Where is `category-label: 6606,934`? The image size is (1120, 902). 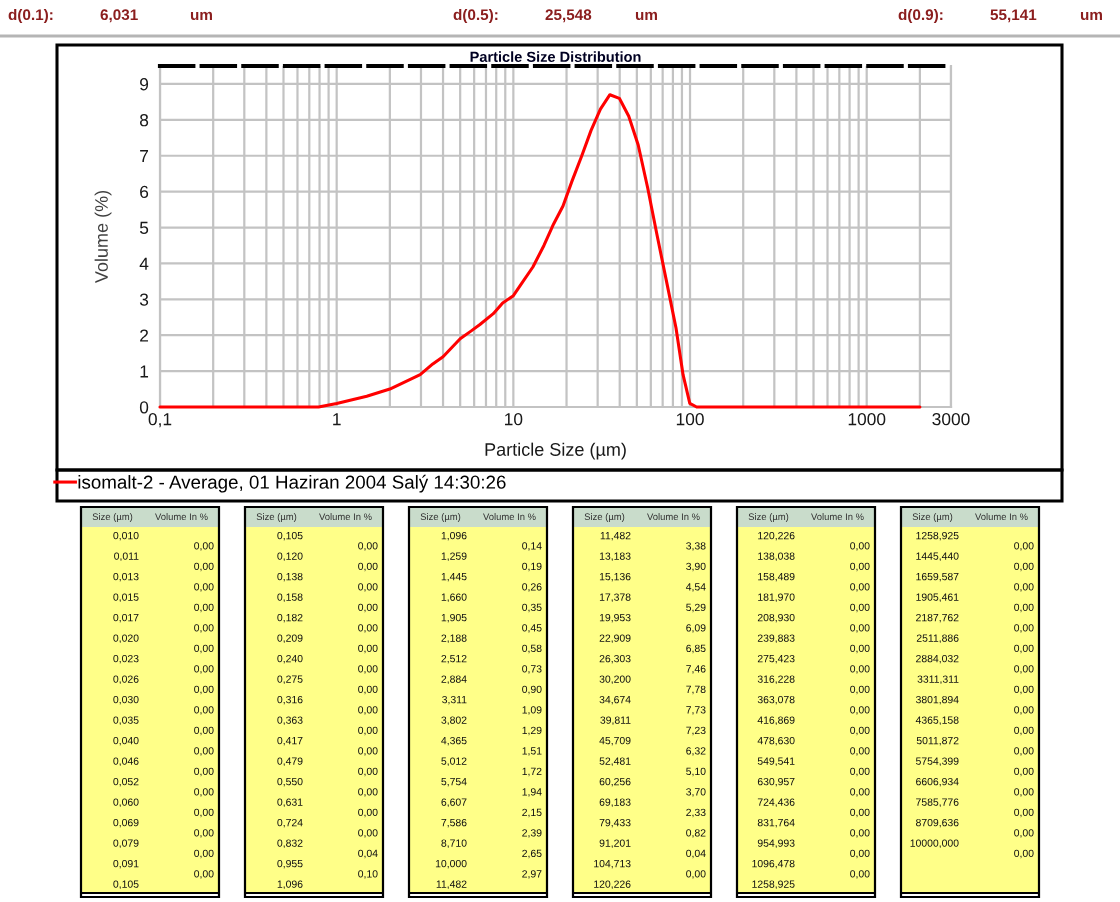 category-label: 6606,934 is located at coordinates (937, 782).